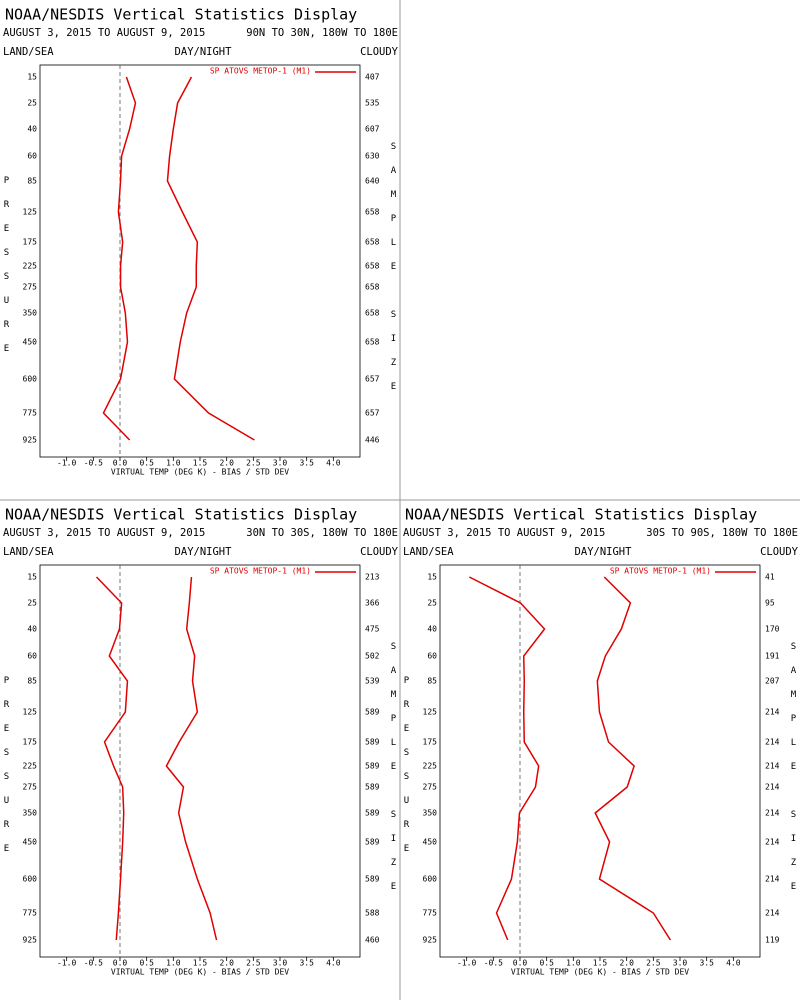 This screenshot has height=1000, width=800. I want to click on sample-size: 407, so click(372, 77).